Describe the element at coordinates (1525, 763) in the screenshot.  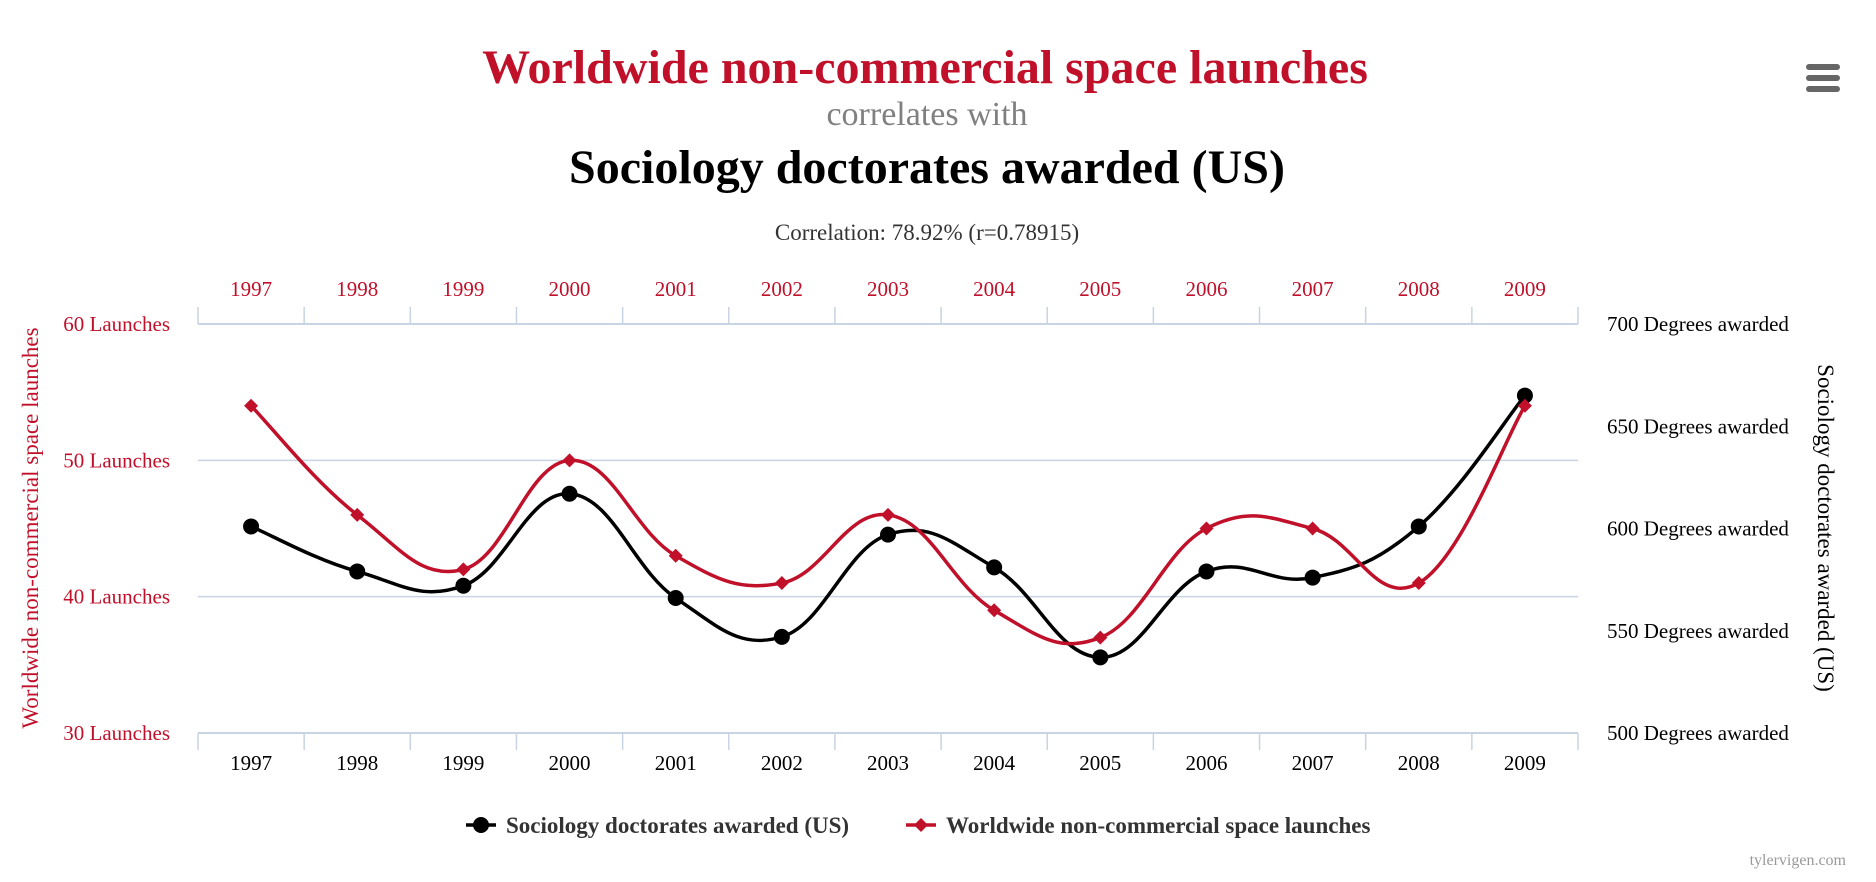
I see `bottom-axis-tick-label: 2009` at that location.